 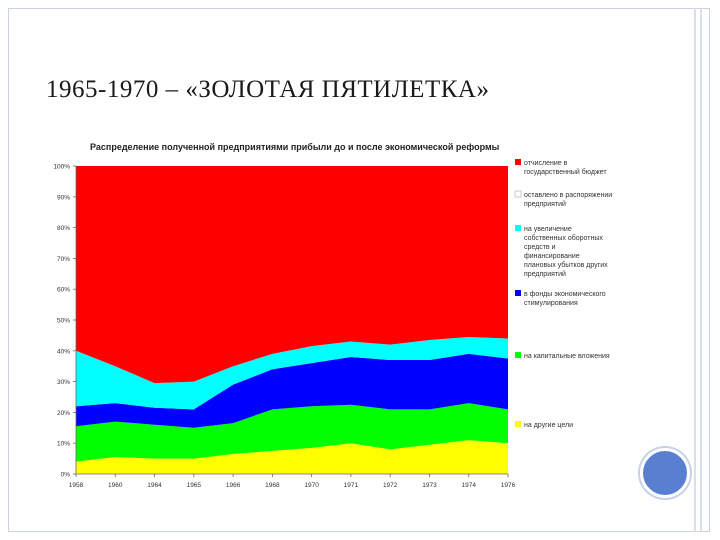 I want to click on y-tick-label: 80%, so click(x=63, y=228).